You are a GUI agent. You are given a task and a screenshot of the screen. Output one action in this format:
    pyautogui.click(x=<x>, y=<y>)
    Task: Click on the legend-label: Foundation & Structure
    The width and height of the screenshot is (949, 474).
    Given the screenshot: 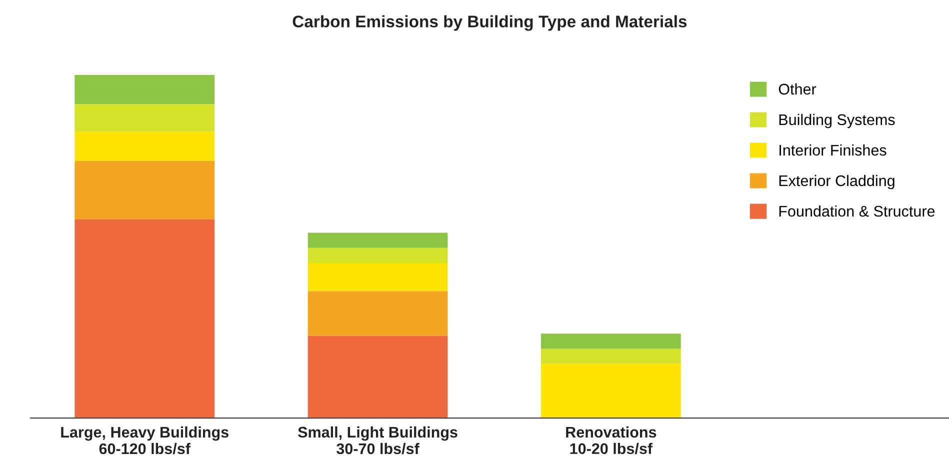 What is the action you would take?
    pyautogui.click(x=857, y=211)
    